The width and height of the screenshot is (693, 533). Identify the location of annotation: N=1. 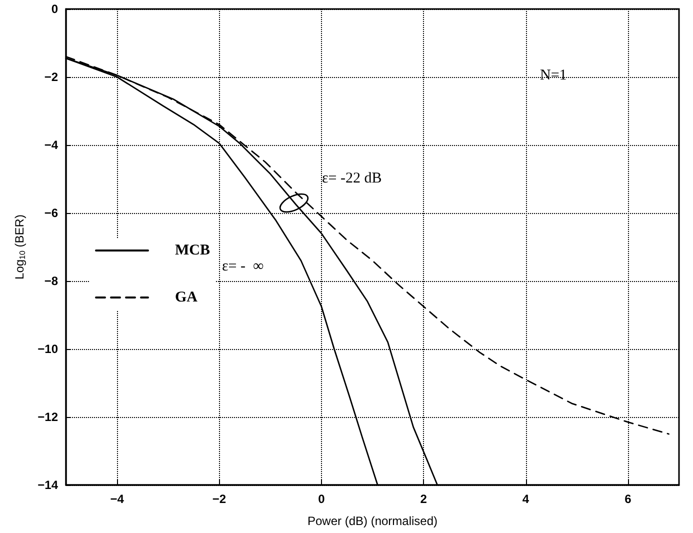
(553, 76).